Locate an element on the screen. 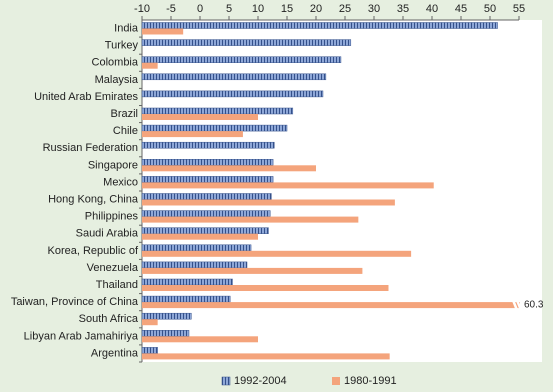  x-tick-label: 50 is located at coordinates (490, 9).